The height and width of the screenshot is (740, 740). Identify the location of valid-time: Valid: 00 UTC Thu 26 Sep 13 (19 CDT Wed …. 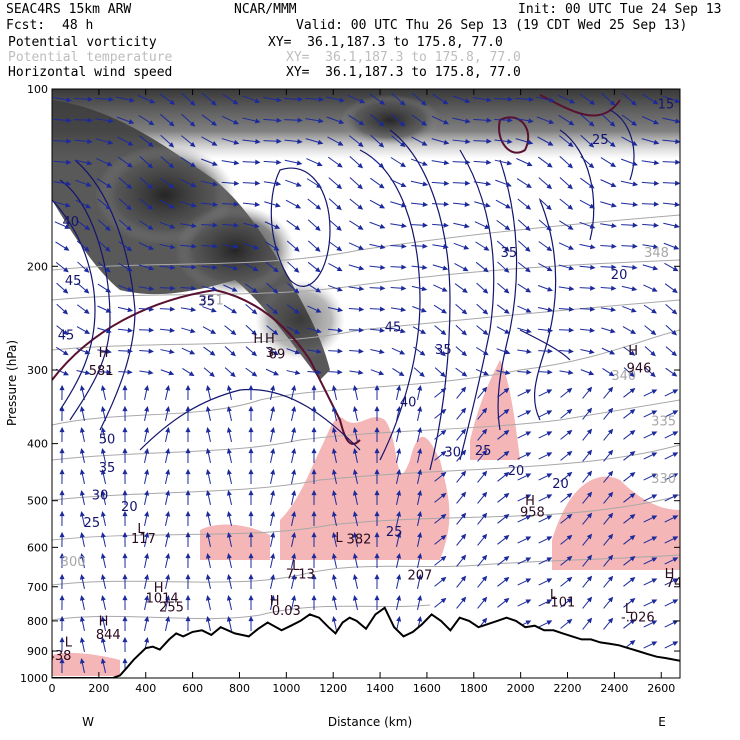
(492, 25).